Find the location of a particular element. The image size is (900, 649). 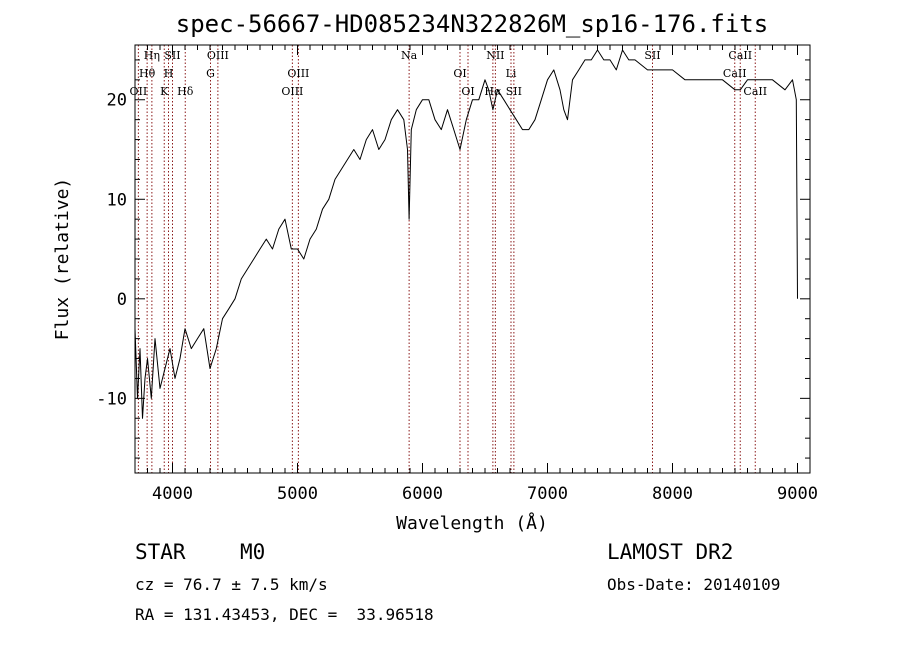

survey-name: LAMOST DR2 is located at coordinates (670, 552).